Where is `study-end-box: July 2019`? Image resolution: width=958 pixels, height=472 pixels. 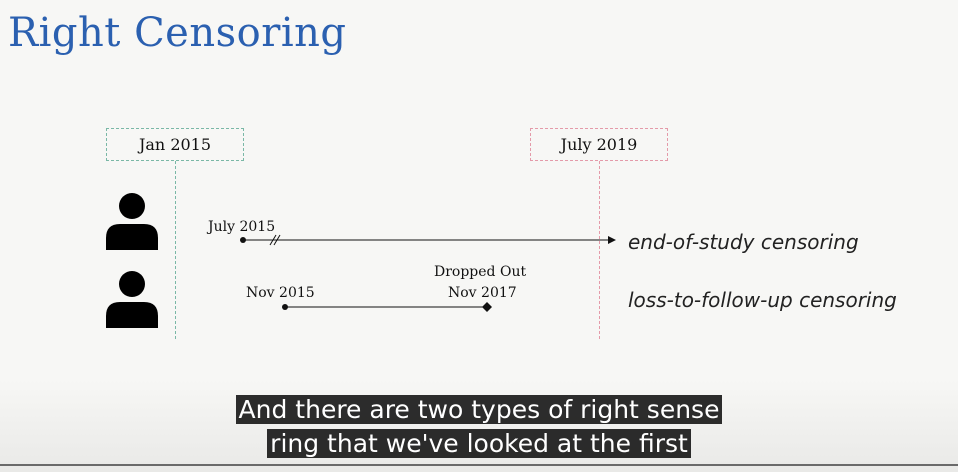 study-end-box: July 2019 is located at coordinates (599, 144).